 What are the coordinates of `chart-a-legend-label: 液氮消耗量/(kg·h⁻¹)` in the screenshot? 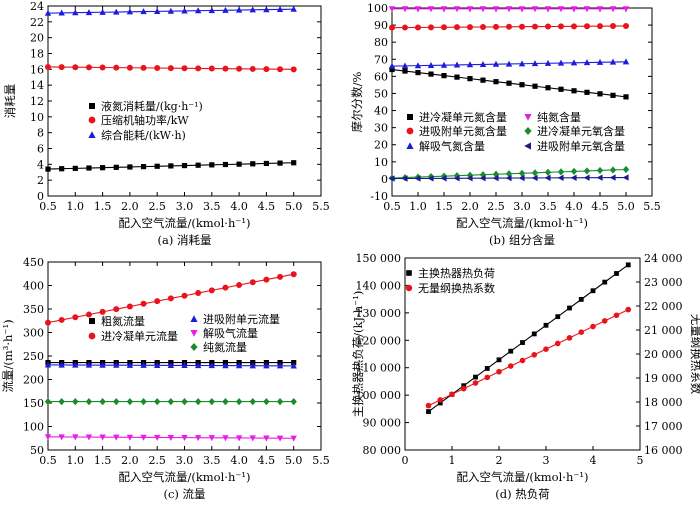 It's located at (152, 106).